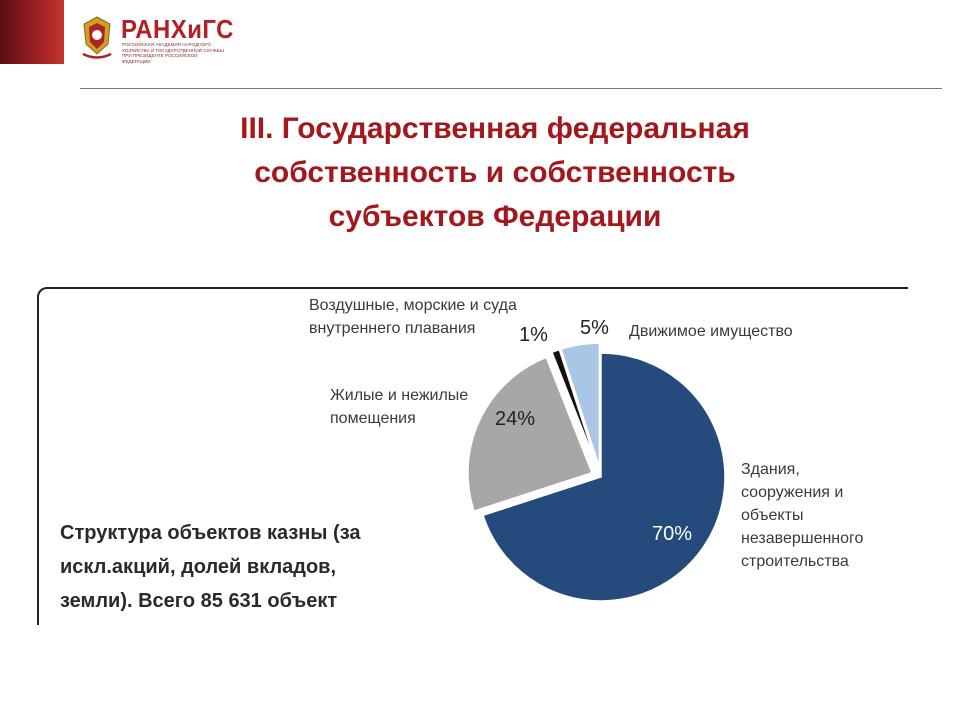 The width and height of the screenshot is (960, 720). I want to click on label-line: строительства, so click(795, 561).